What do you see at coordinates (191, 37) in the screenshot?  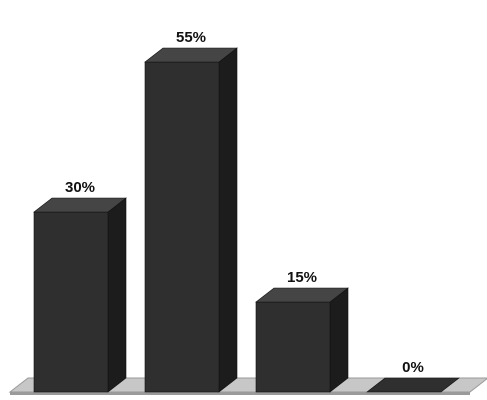 I see `data-label-2: 55%` at bounding box center [191, 37].